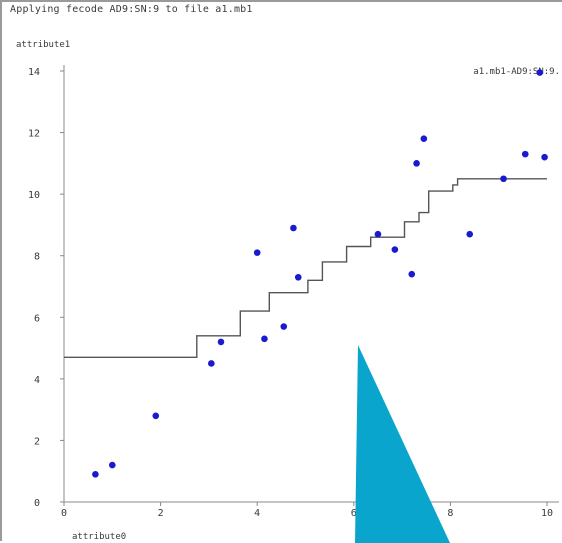 The width and height of the screenshot is (562, 543). I want to click on legend-label: a1.mb1-AD9:SN:9., so click(516, 72).